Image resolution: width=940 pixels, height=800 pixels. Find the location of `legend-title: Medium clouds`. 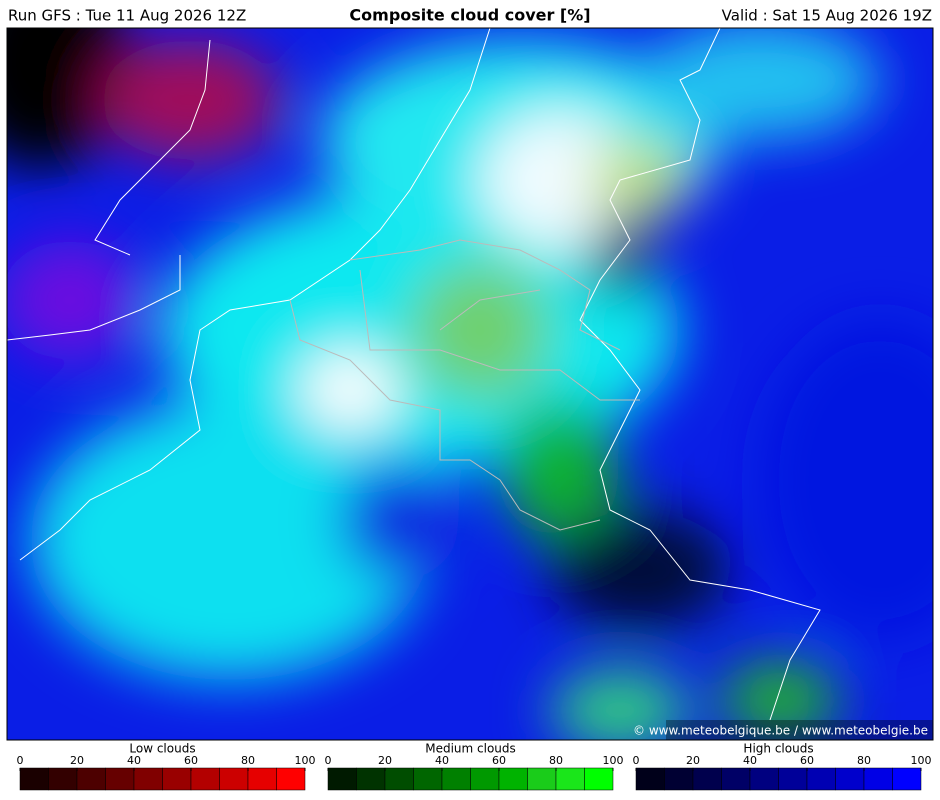

legend-title: Medium clouds is located at coordinates (470, 749).